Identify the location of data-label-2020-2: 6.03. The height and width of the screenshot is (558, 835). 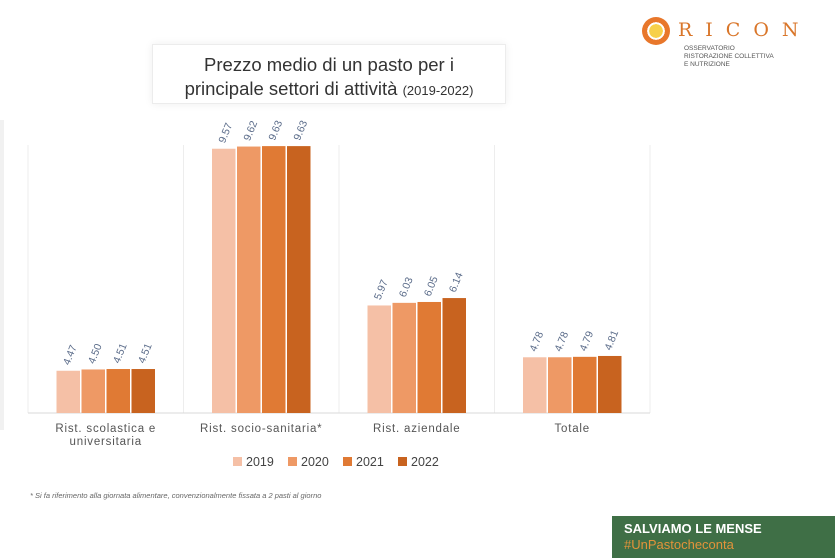
(406, 287).